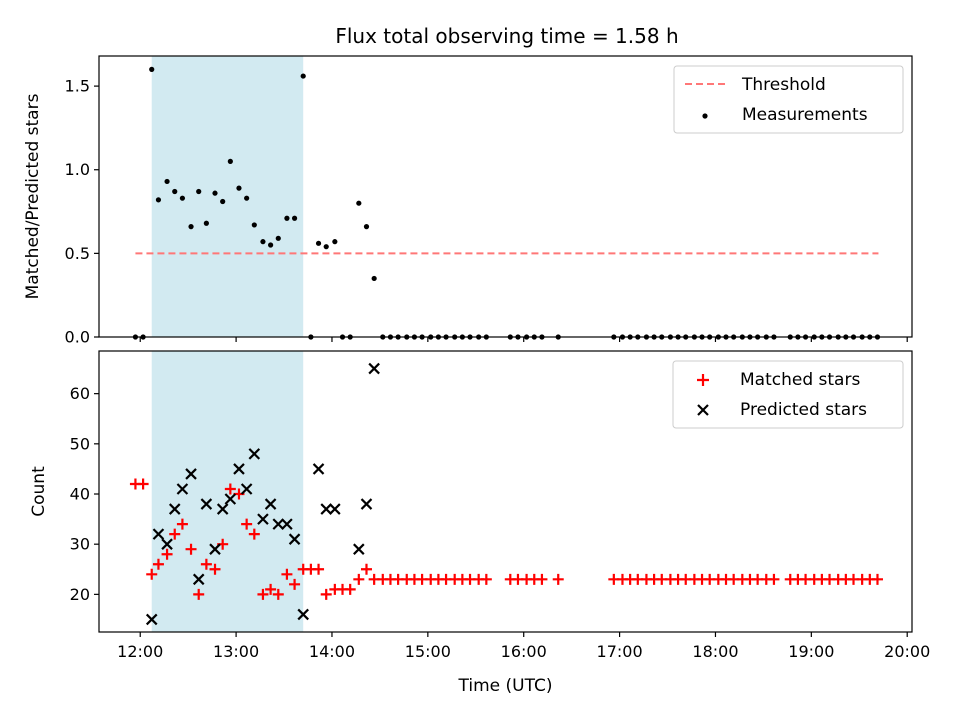 The height and width of the screenshot is (720, 960). Describe the element at coordinates (80, 544) in the screenshot. I see `y-tick-label: 30` at that location.